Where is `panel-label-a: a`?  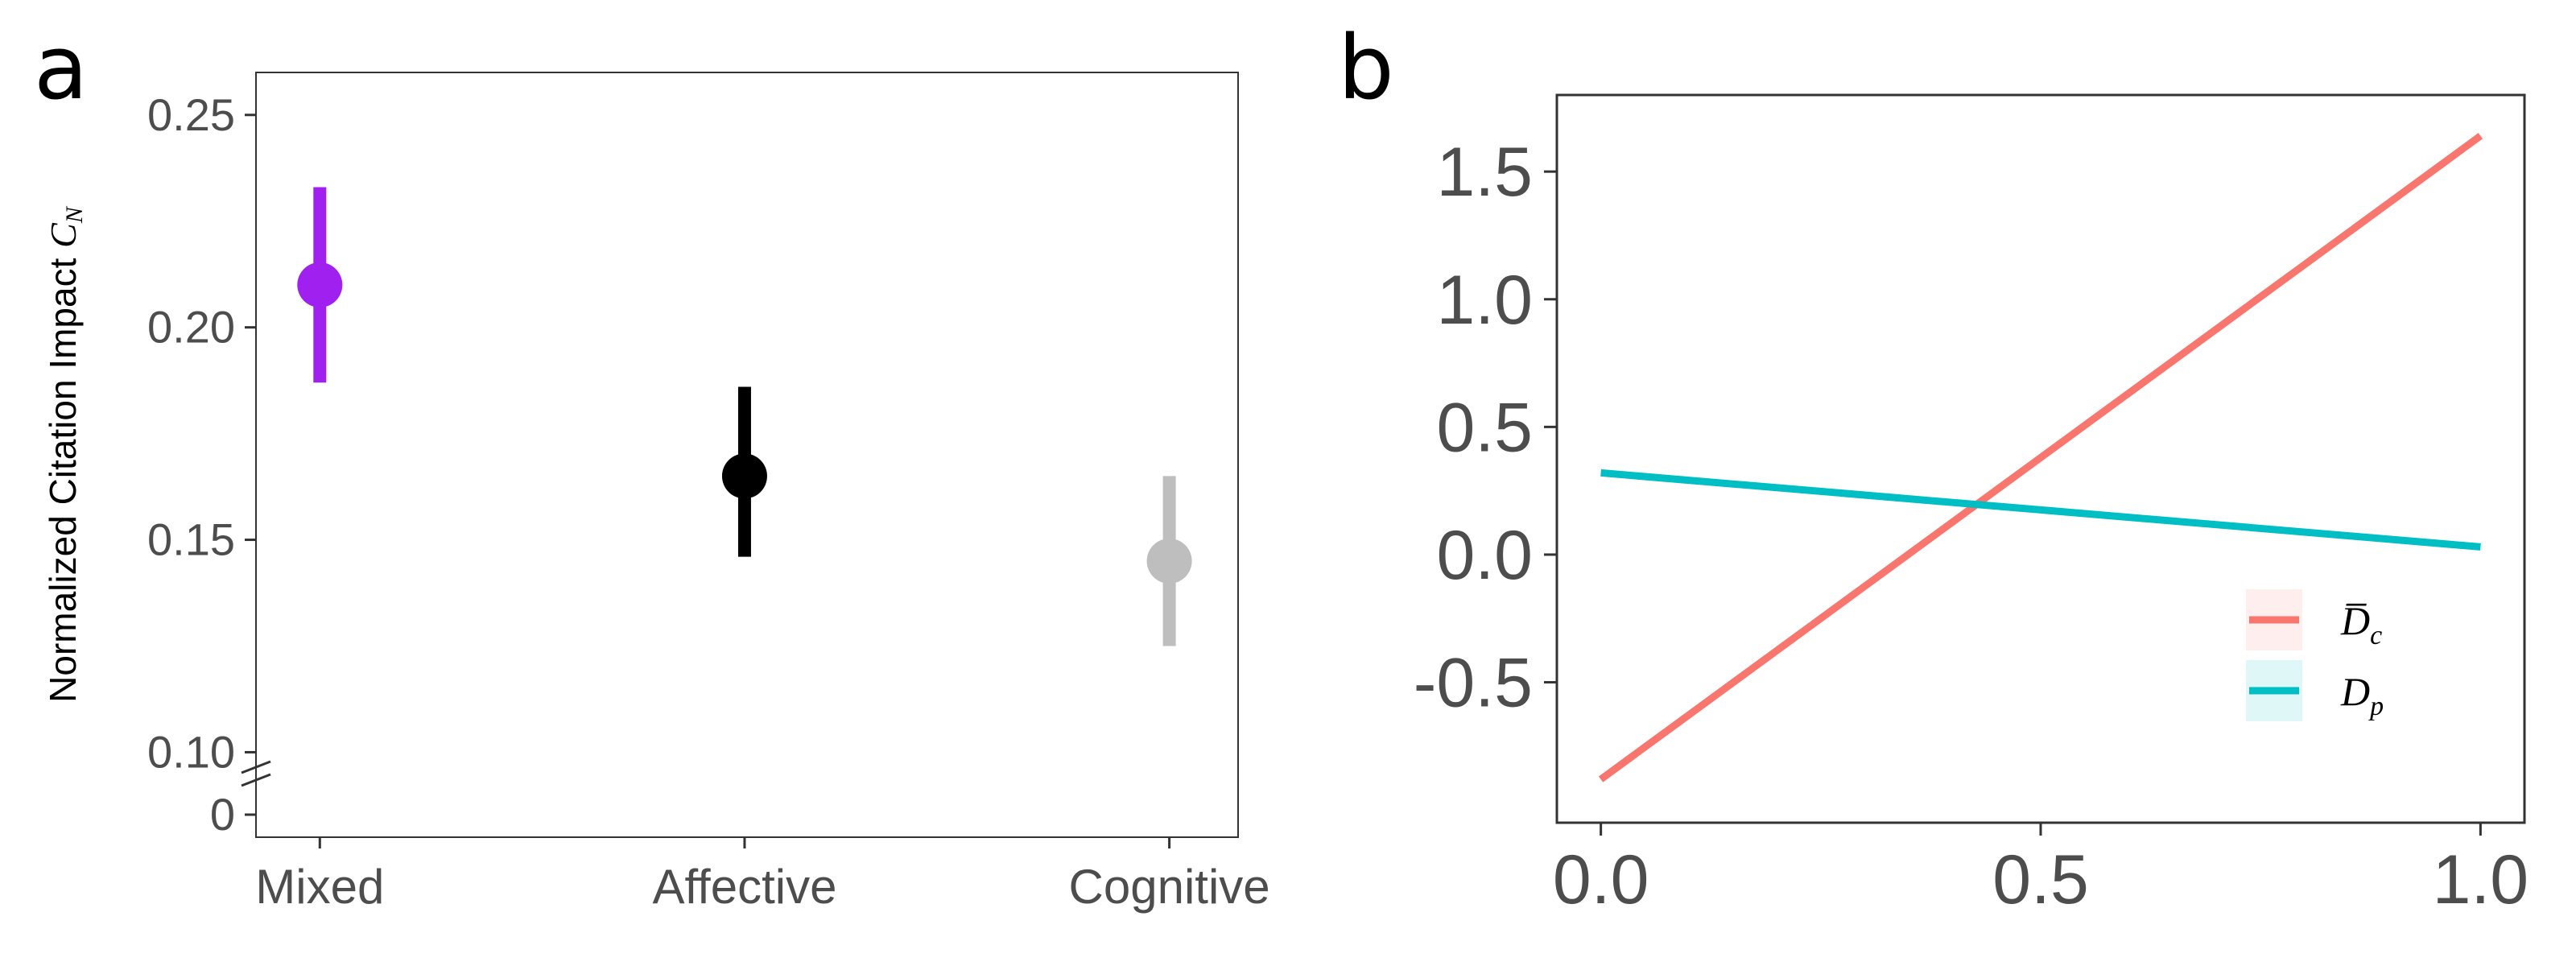 panel-label-a: a is located at coordinates (61, 67).